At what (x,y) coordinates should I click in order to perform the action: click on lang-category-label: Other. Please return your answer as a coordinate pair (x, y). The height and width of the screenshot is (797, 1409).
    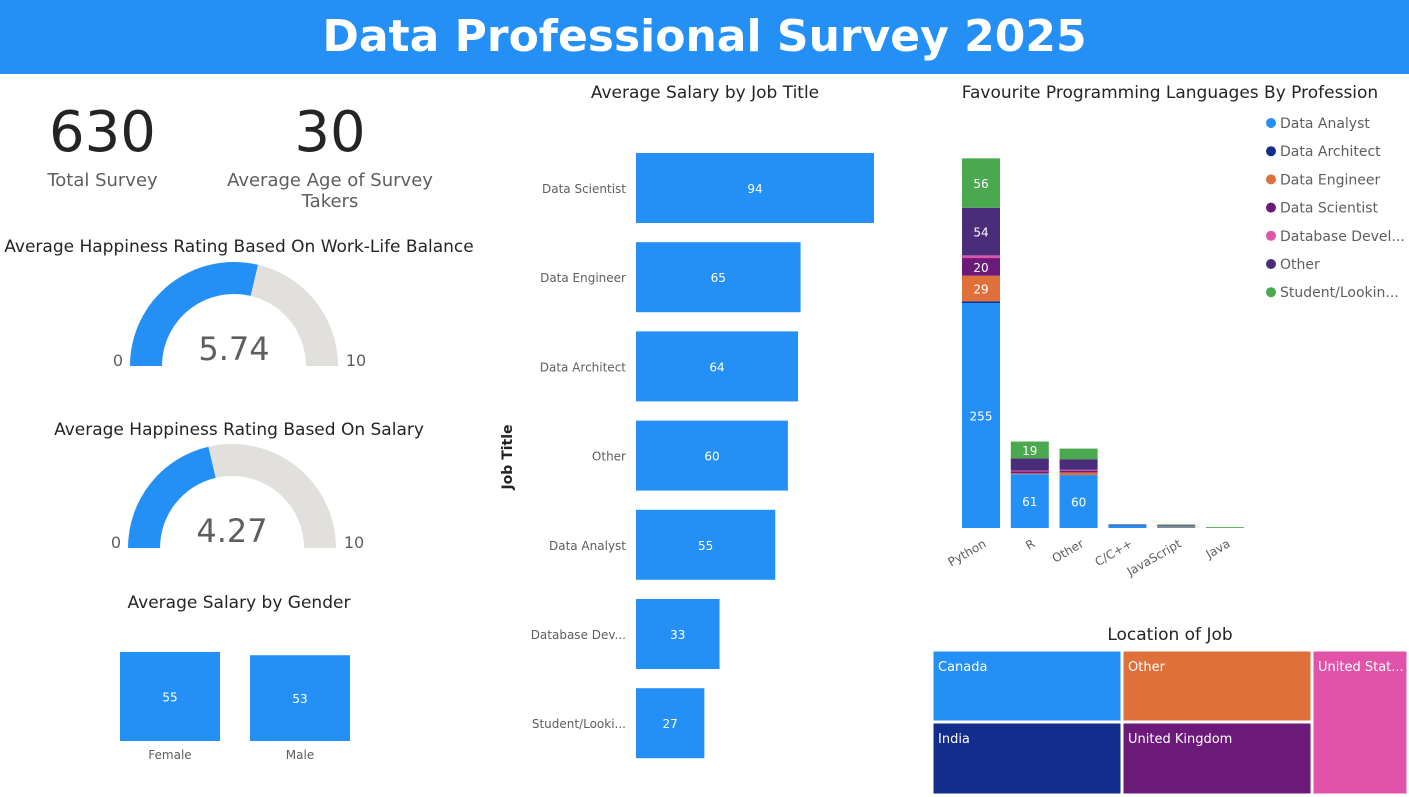
    Looking at the image, I should click on (1068, 550).